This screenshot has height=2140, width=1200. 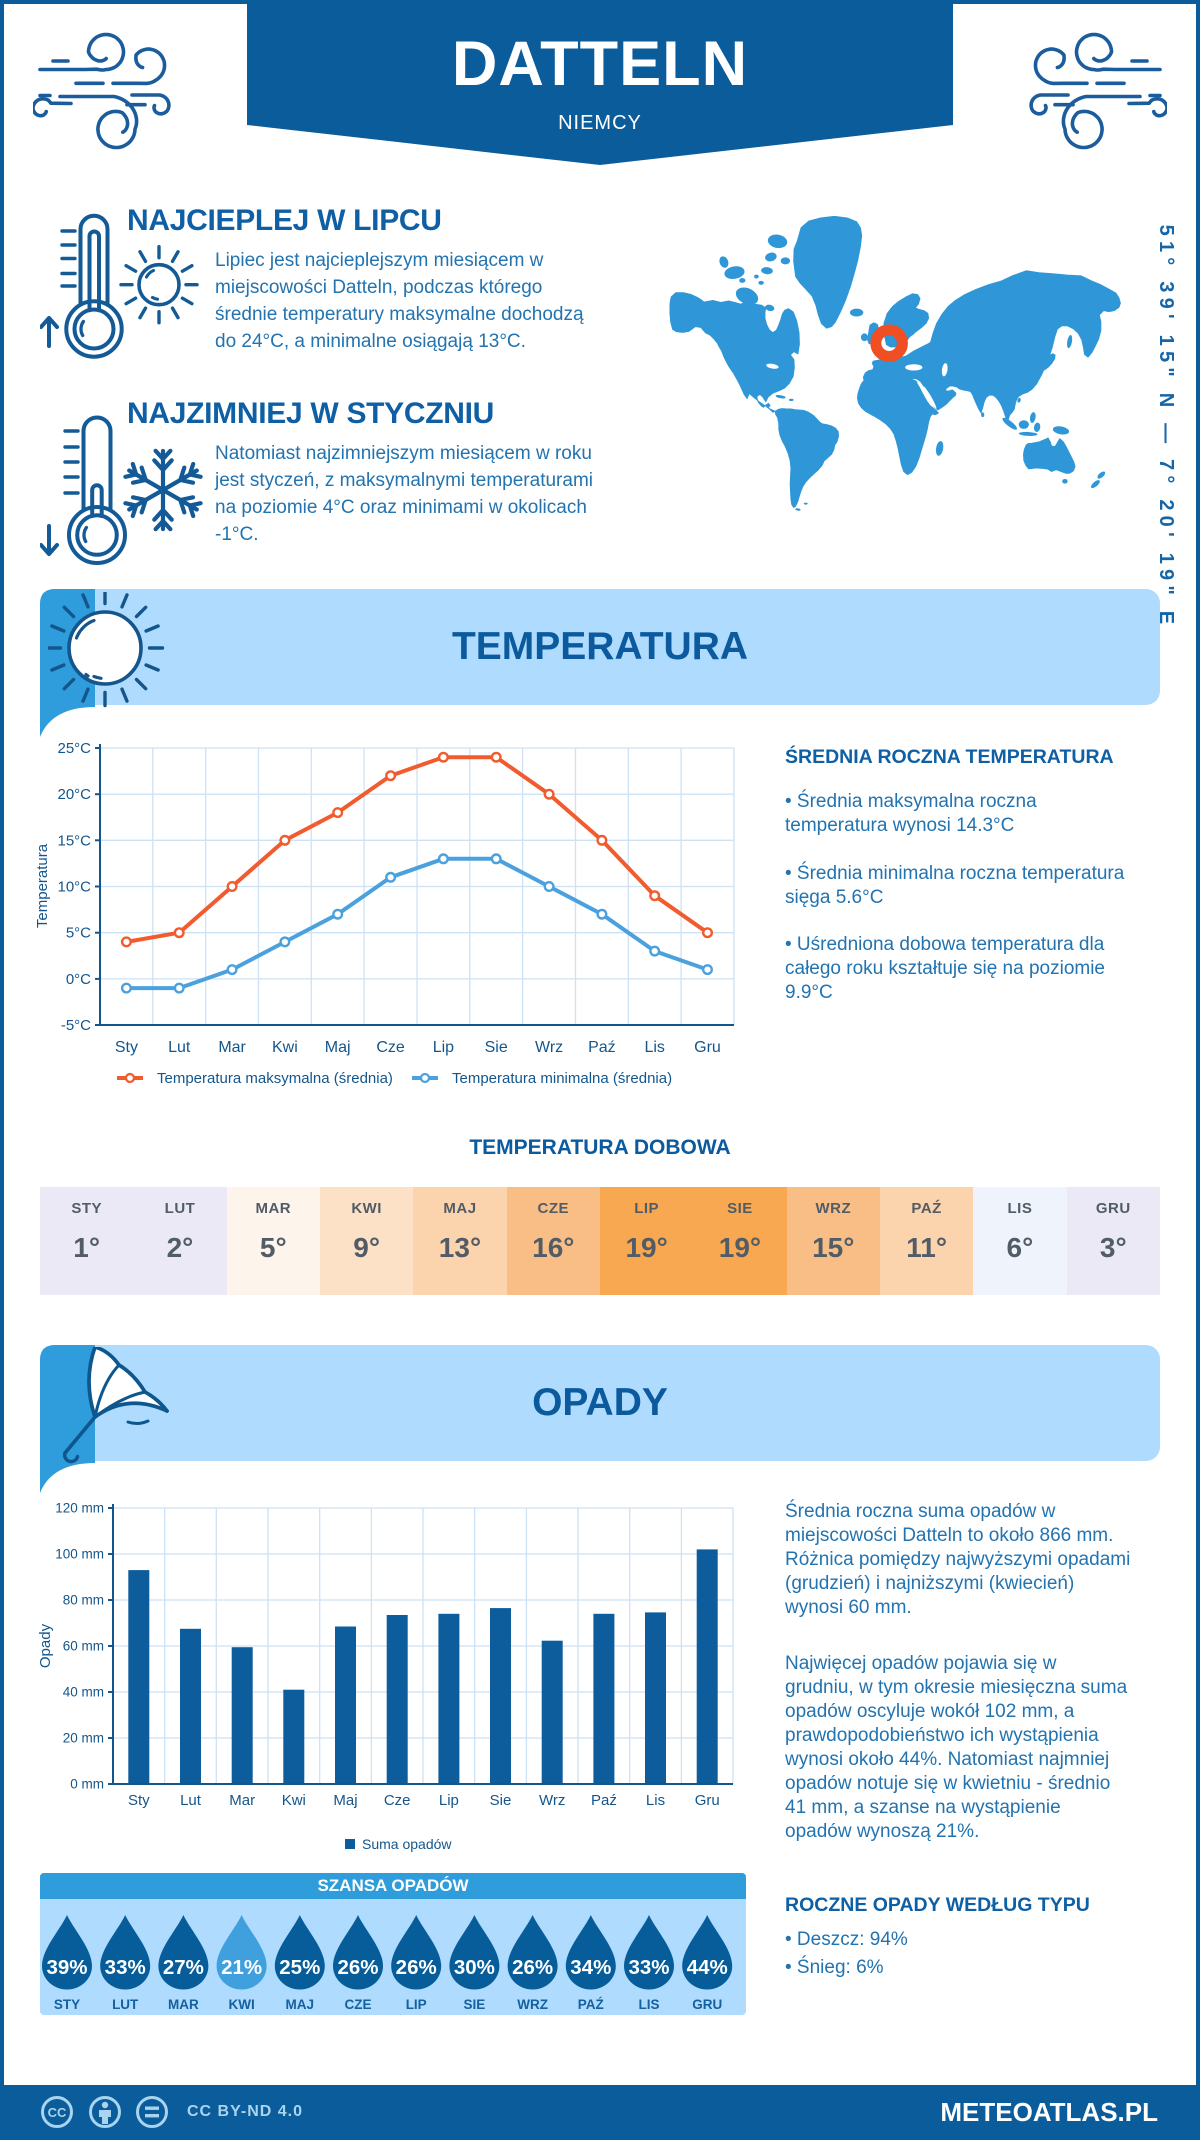 What do you see at coordinates (183, 1967) in the screenshot?
I see `svg-text: 27%` at bounding box center [183, 1967].